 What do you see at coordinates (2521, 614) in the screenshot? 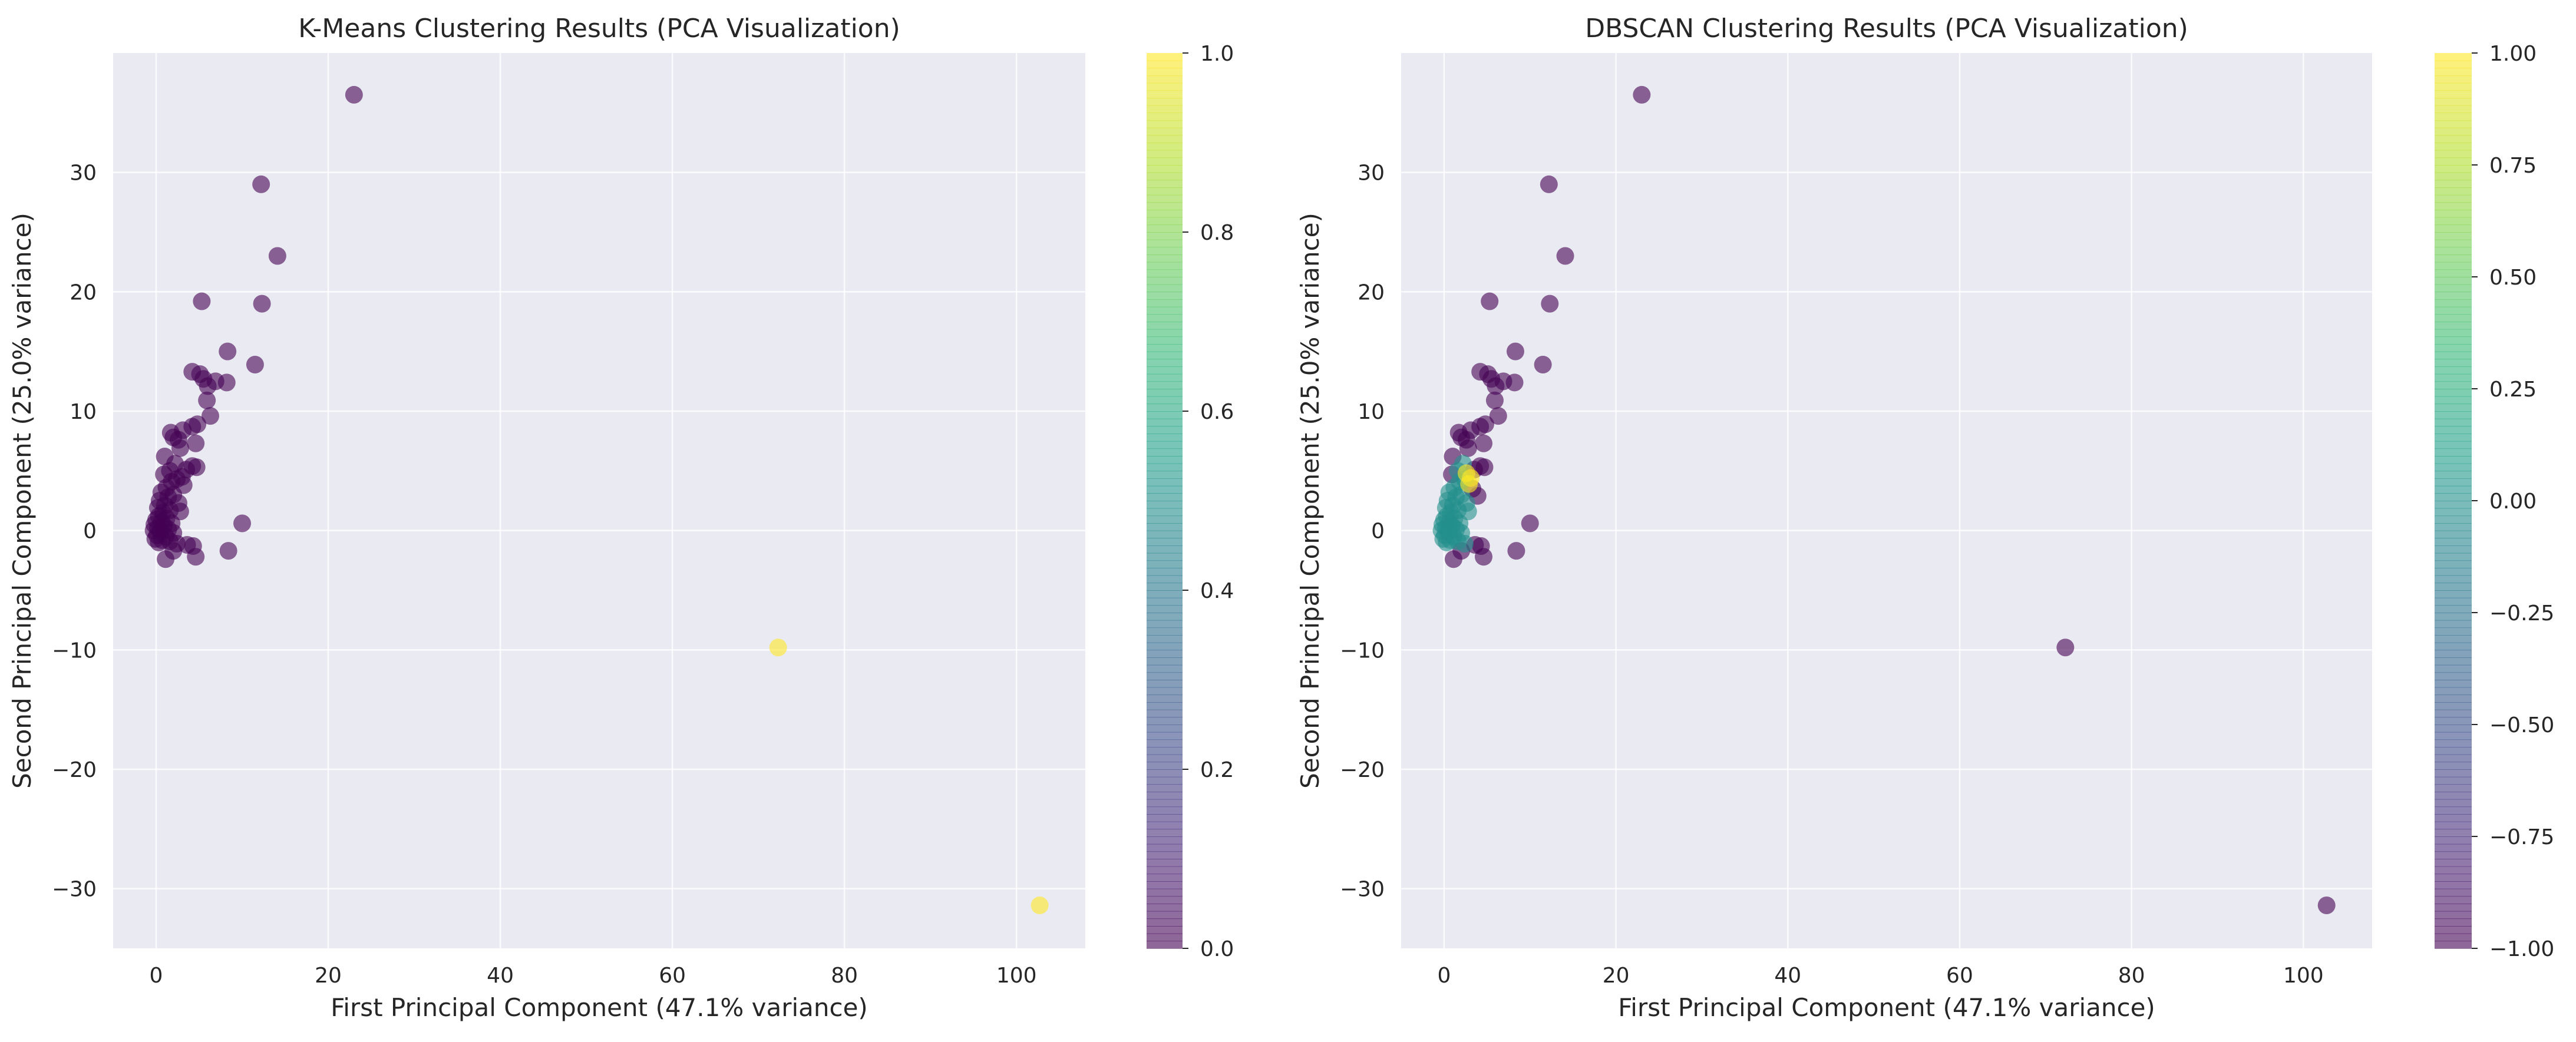
I see `colorbar-tick-label: −0.25` at bounding box center [2521, 614].